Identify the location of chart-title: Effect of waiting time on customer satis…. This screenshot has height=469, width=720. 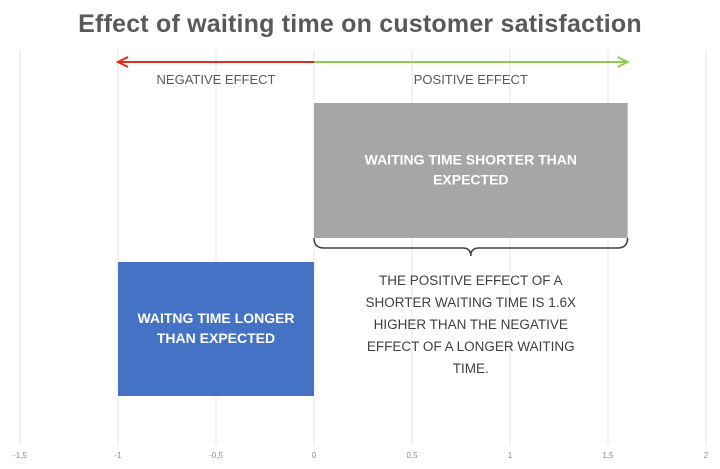
(360, 24).